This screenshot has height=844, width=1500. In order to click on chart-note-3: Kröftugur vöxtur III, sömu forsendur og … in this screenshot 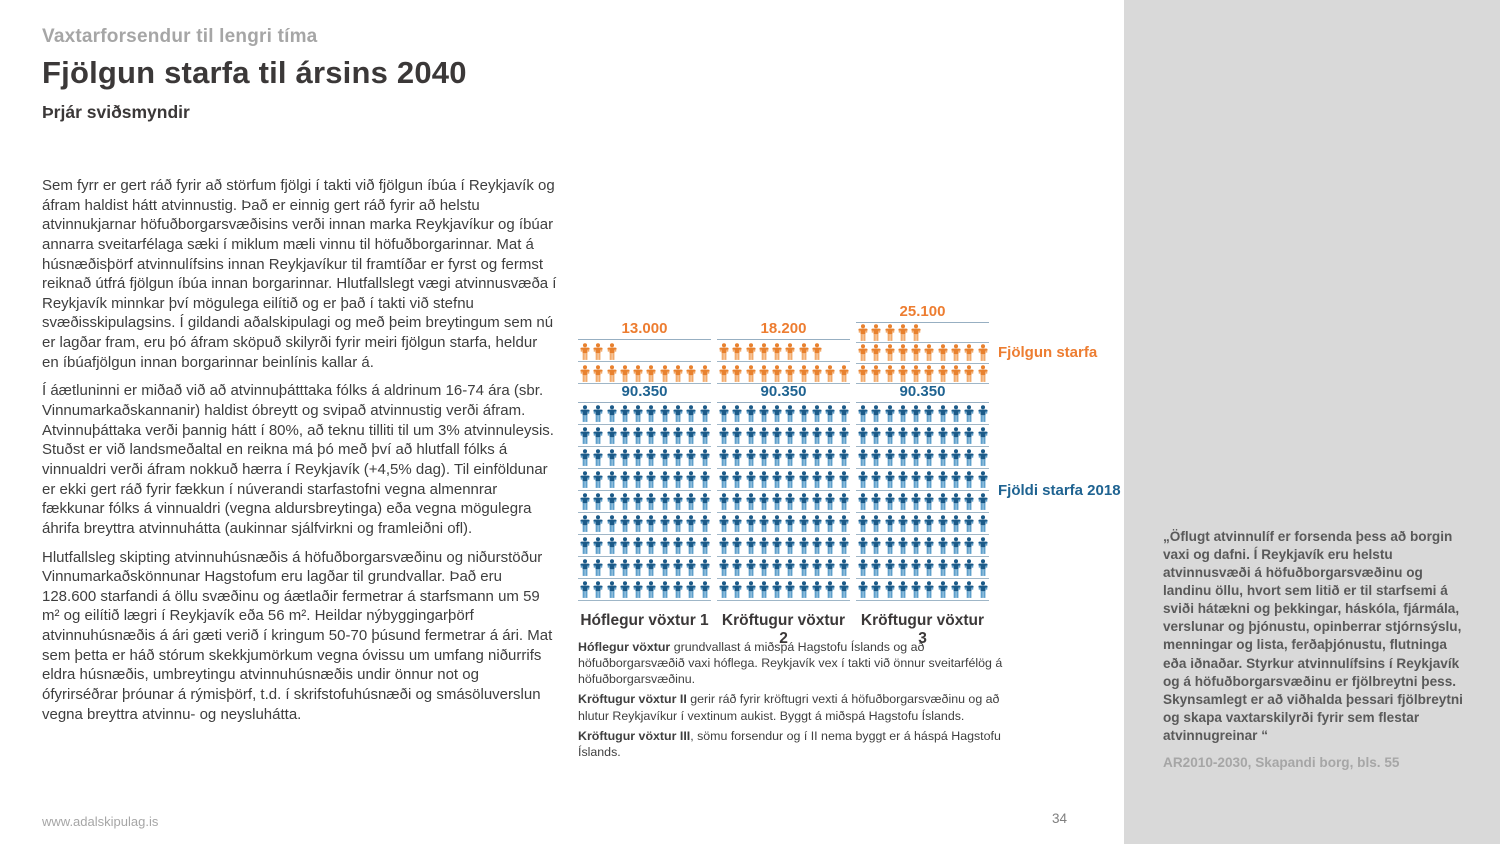, I will do `click(802, 744)`.